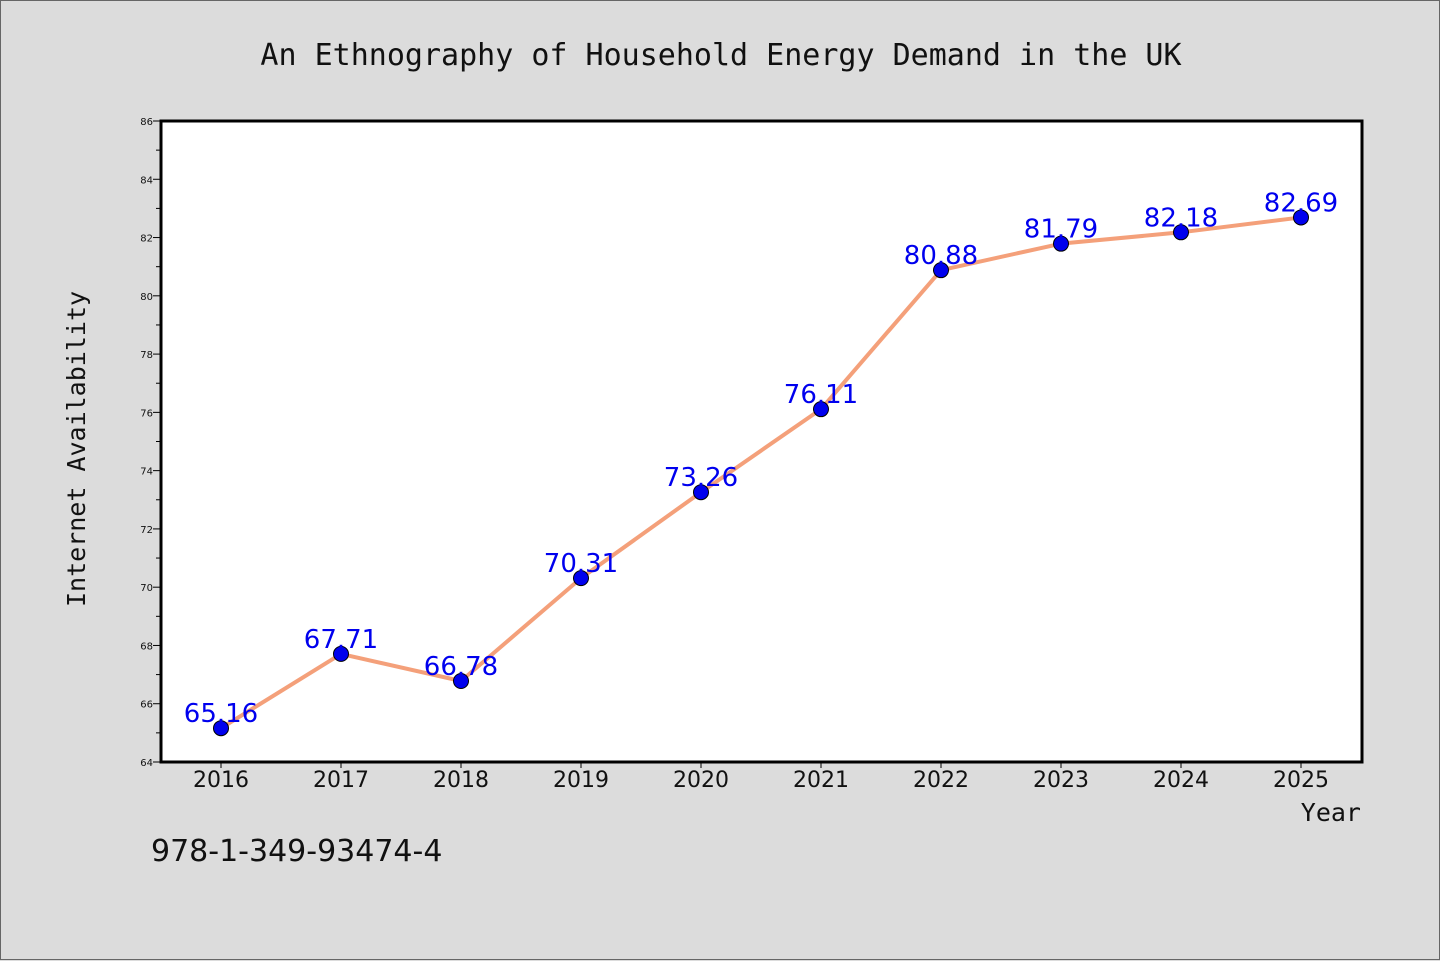 The width and height of the screenshot is (1440, 961). What do you see at coordinates (1061, 780) in the screenshot?
I see `x-tick-label-2023: 2023` at bounding box center [1061, 780].